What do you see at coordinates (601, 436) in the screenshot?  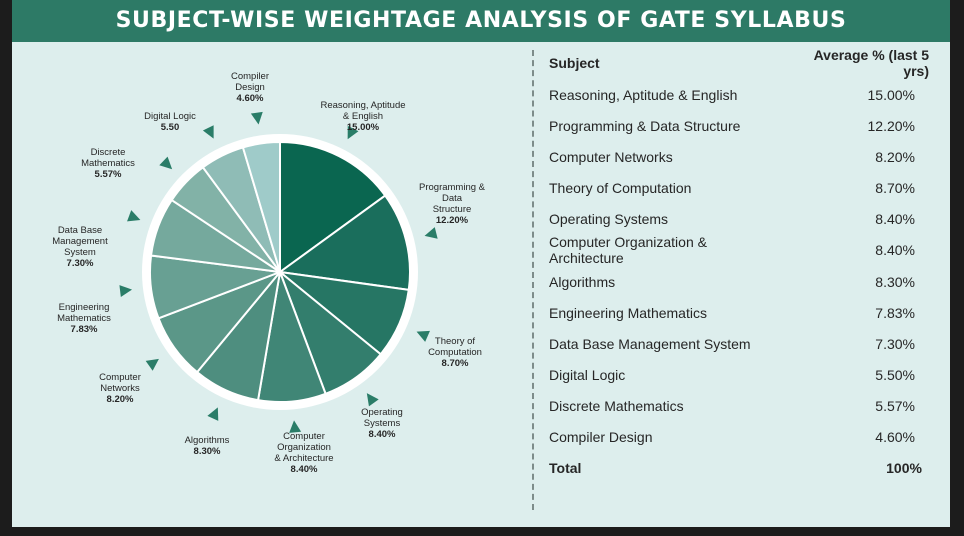 I see `subject-cell: Compiler Design` at bounding box center [601, 436].